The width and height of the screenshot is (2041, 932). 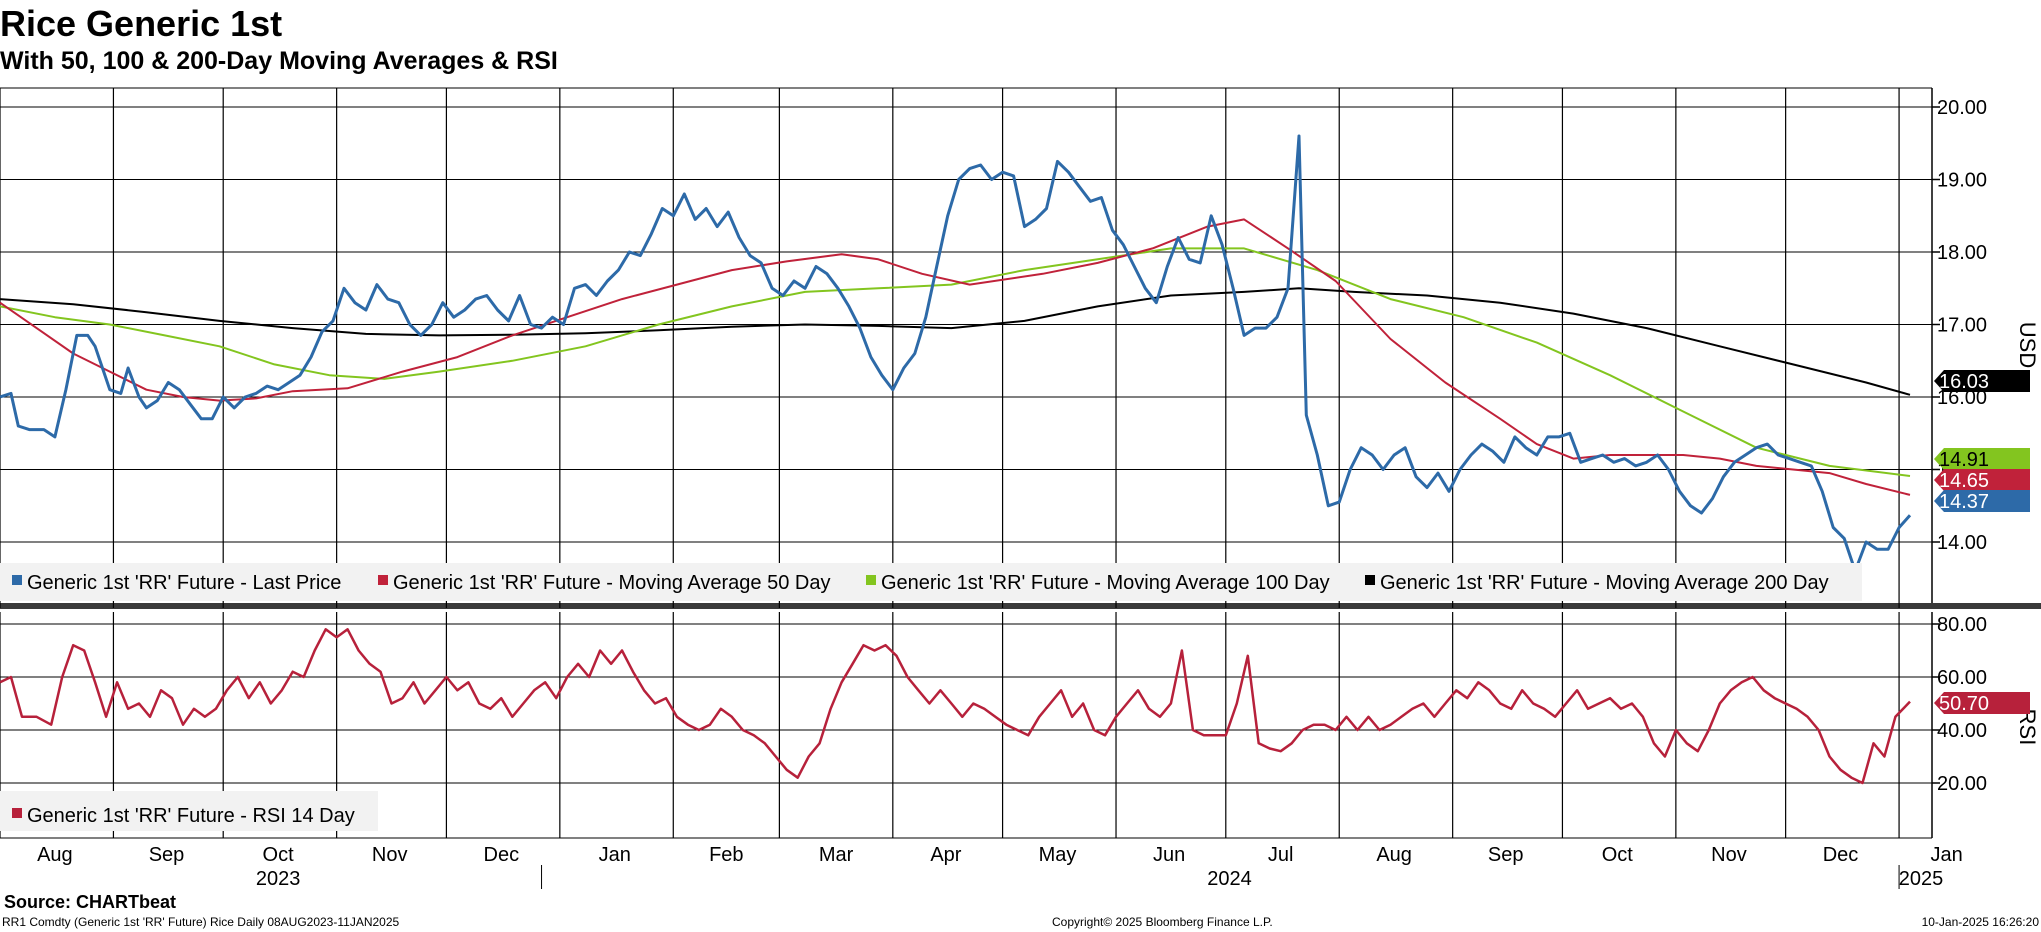 What do you see at coordinates (1962, 108) in the screenshot?
I see `price-tick-label: 20.00` at bounding box center [1962, 108].